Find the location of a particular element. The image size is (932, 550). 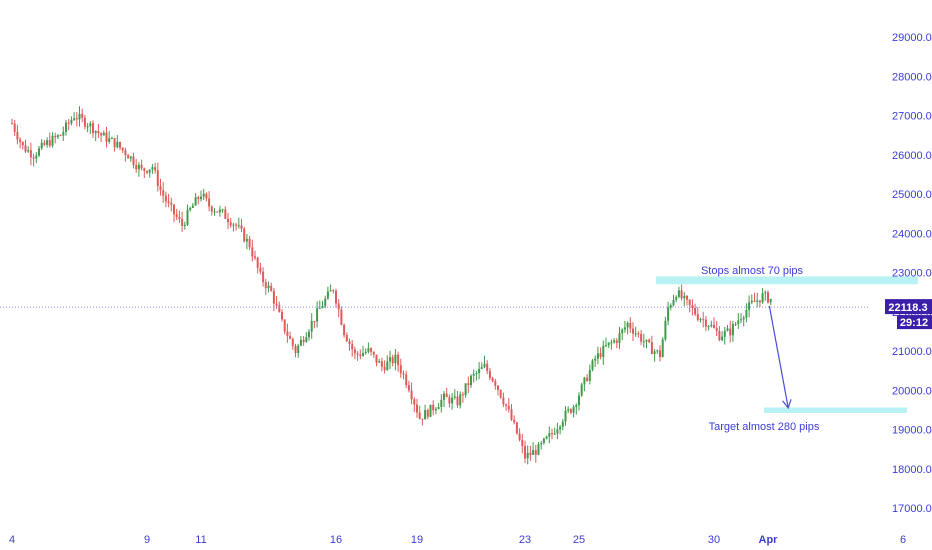

x-tick-label: 19 is located at coordinates (417, 540).